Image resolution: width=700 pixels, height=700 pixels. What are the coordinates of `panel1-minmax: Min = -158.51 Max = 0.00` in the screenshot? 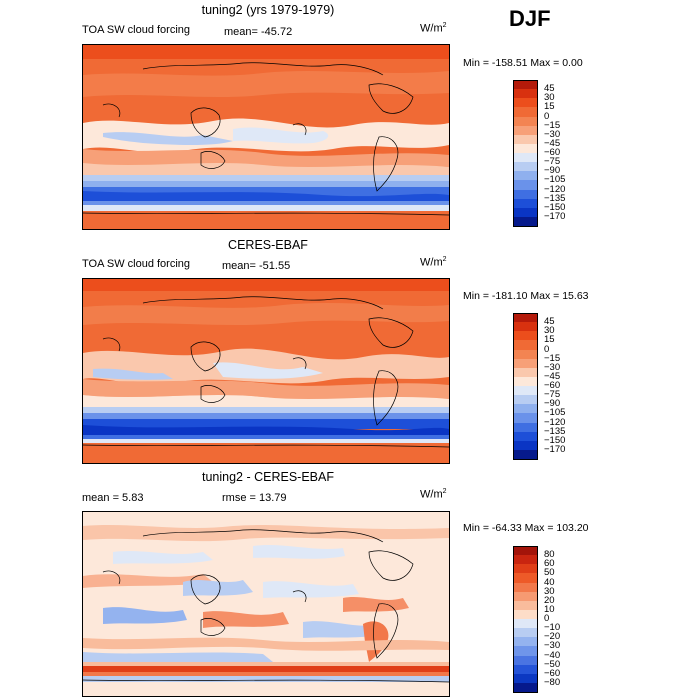 It's located at (523, 63).